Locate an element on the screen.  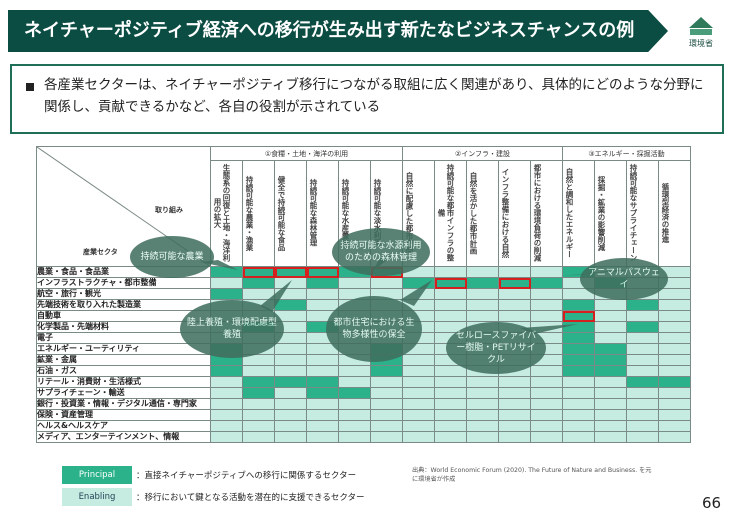
column-header-label: 自然と調和したエネルギー is located at coordinates (569, 213).